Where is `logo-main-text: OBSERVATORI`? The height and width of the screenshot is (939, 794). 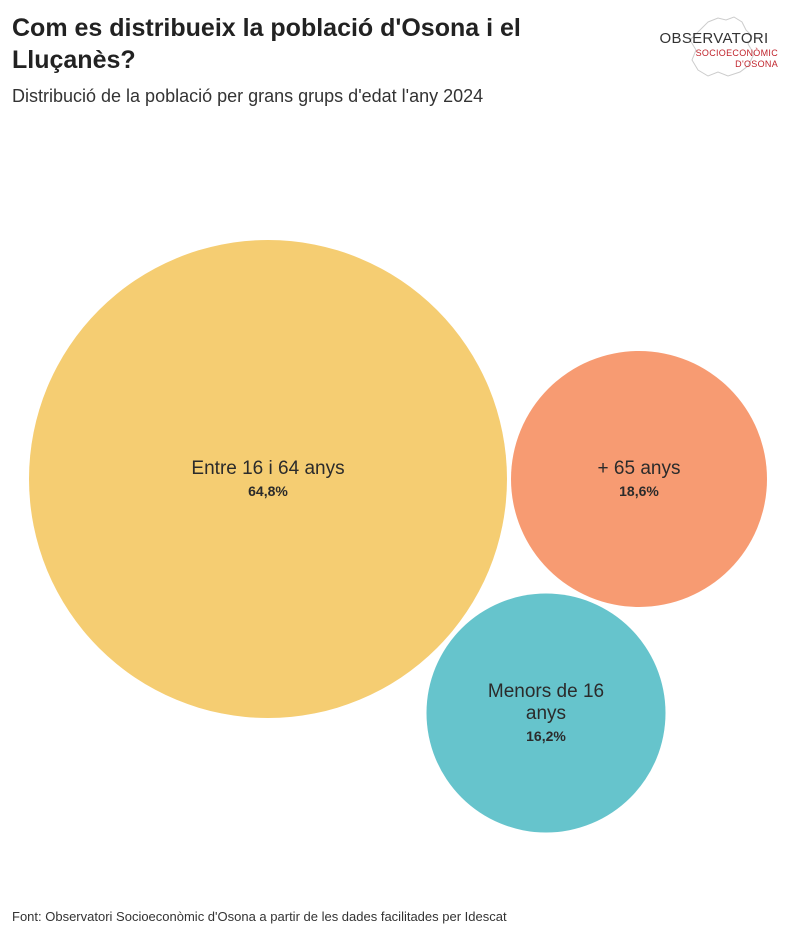
logo-main-text: OBSERVATORI is located at coordinates (714, 38).